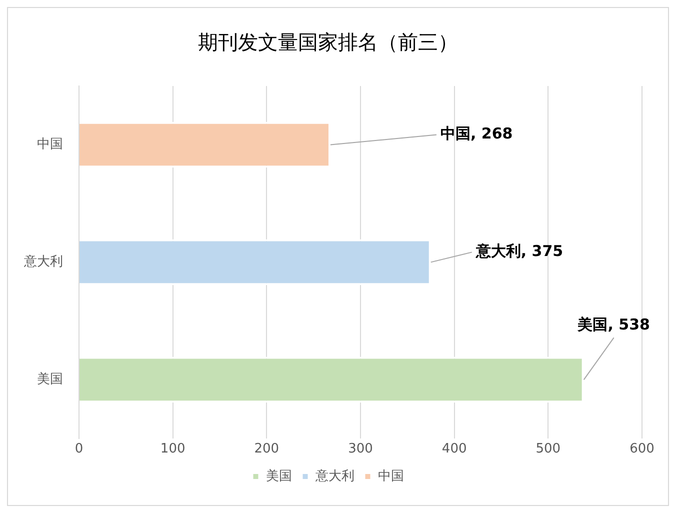  What do you see at coordinates (334, 476) in the screenshot?
I see `legend-label: 意大利` at bounding box center [334, 476].